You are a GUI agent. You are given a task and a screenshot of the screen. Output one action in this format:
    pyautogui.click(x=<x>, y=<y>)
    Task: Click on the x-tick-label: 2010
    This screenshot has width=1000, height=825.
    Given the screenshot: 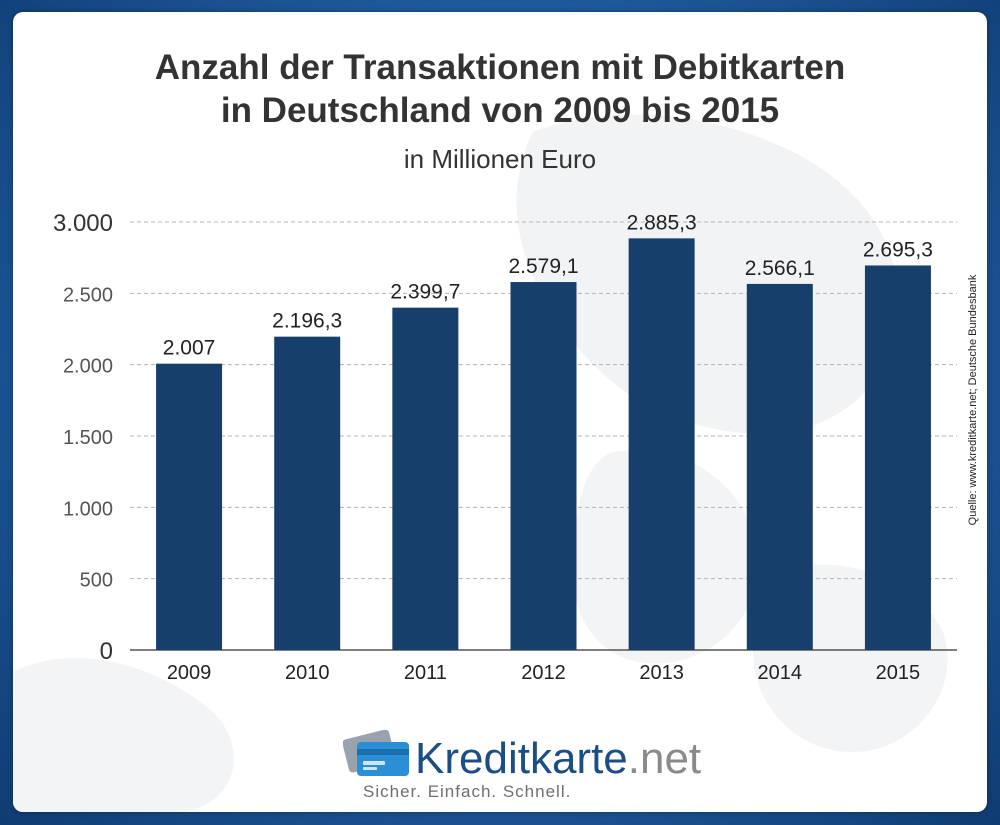 What is the action you would take?
    pyautogui.click(x=307, y=673)
    